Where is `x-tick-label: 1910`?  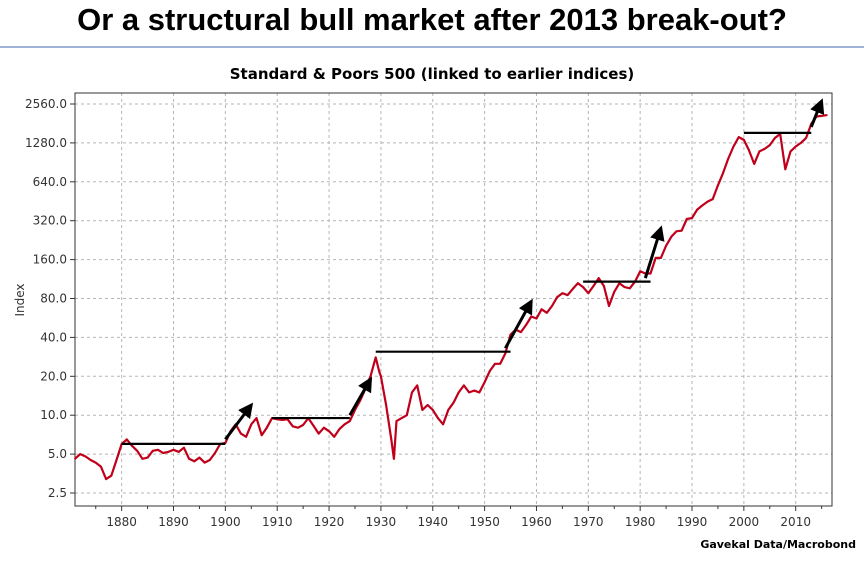 x-tick-label: 1910 is located at coordinates (277, 522).